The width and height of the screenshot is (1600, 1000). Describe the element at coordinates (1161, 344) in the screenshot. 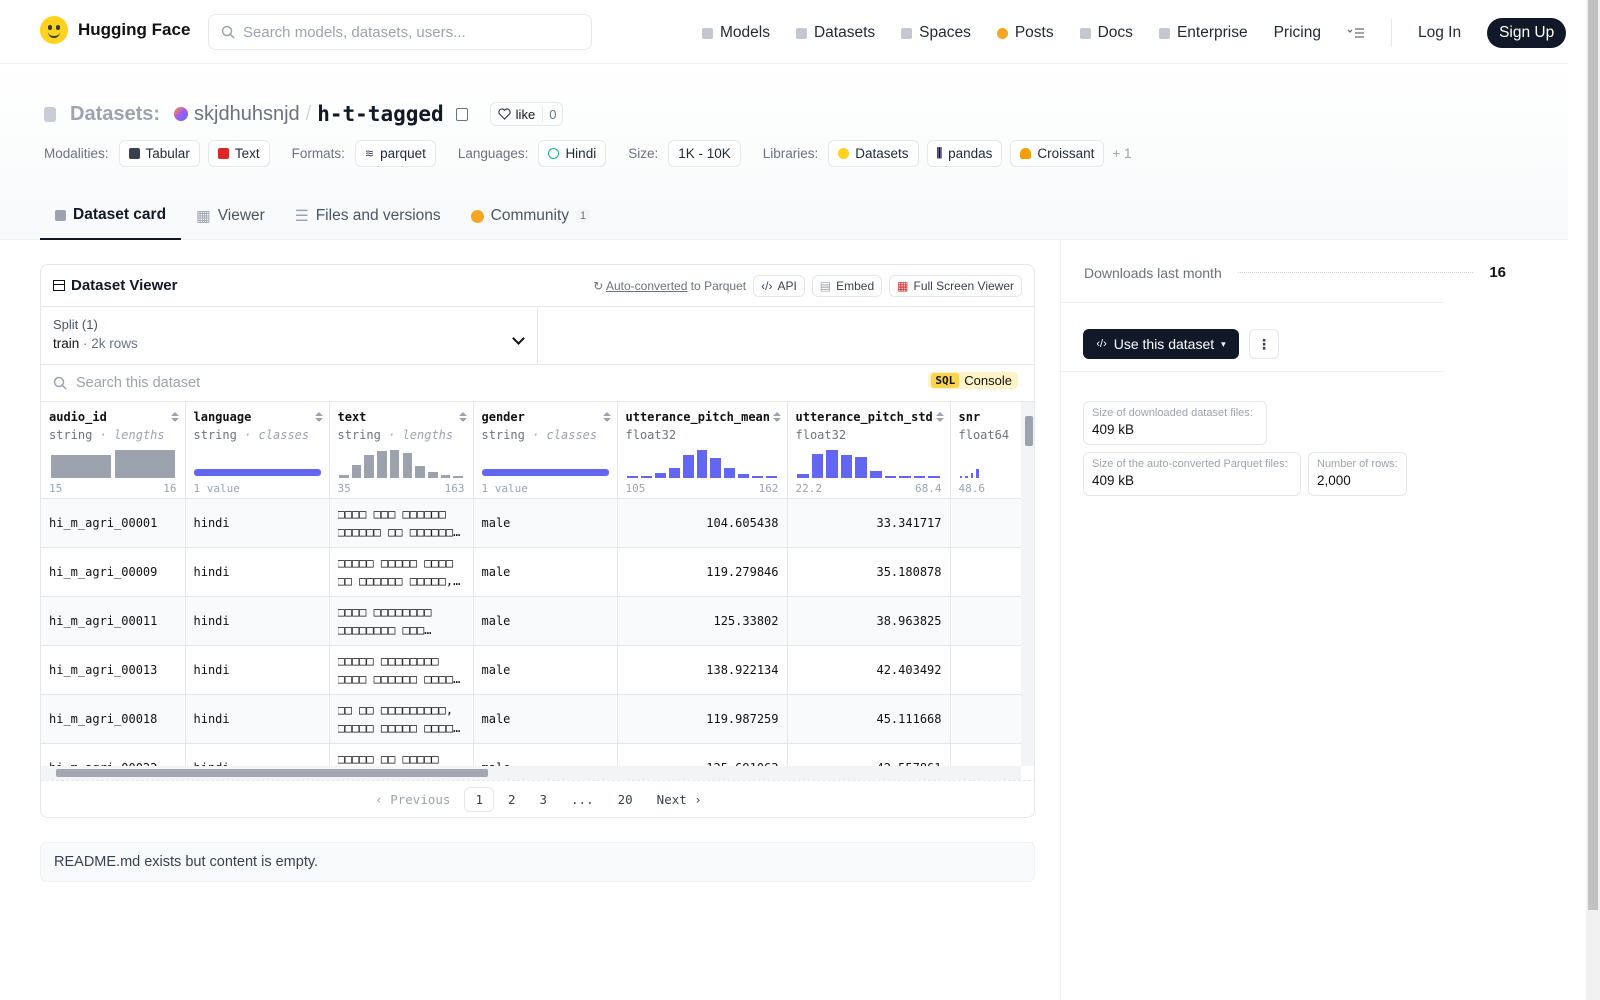

I see `use-this-dataset-button: ‹/› Use this dataset ▾` at that location.